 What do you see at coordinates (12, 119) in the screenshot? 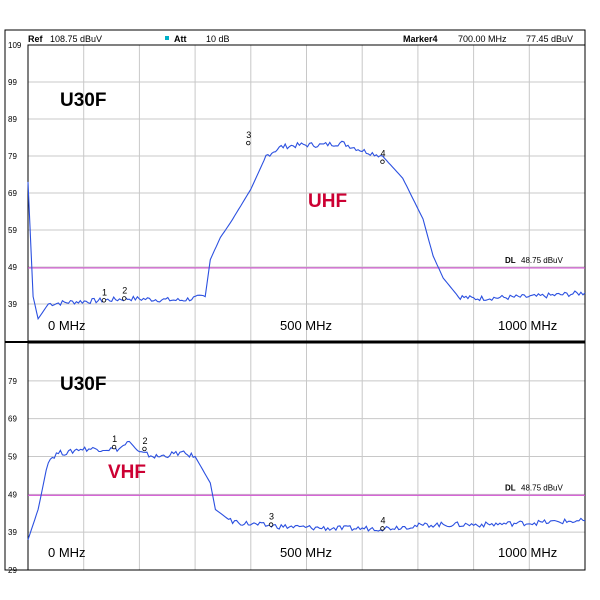
I see `y-tick-label: 89` at bounding box center [12, 119].